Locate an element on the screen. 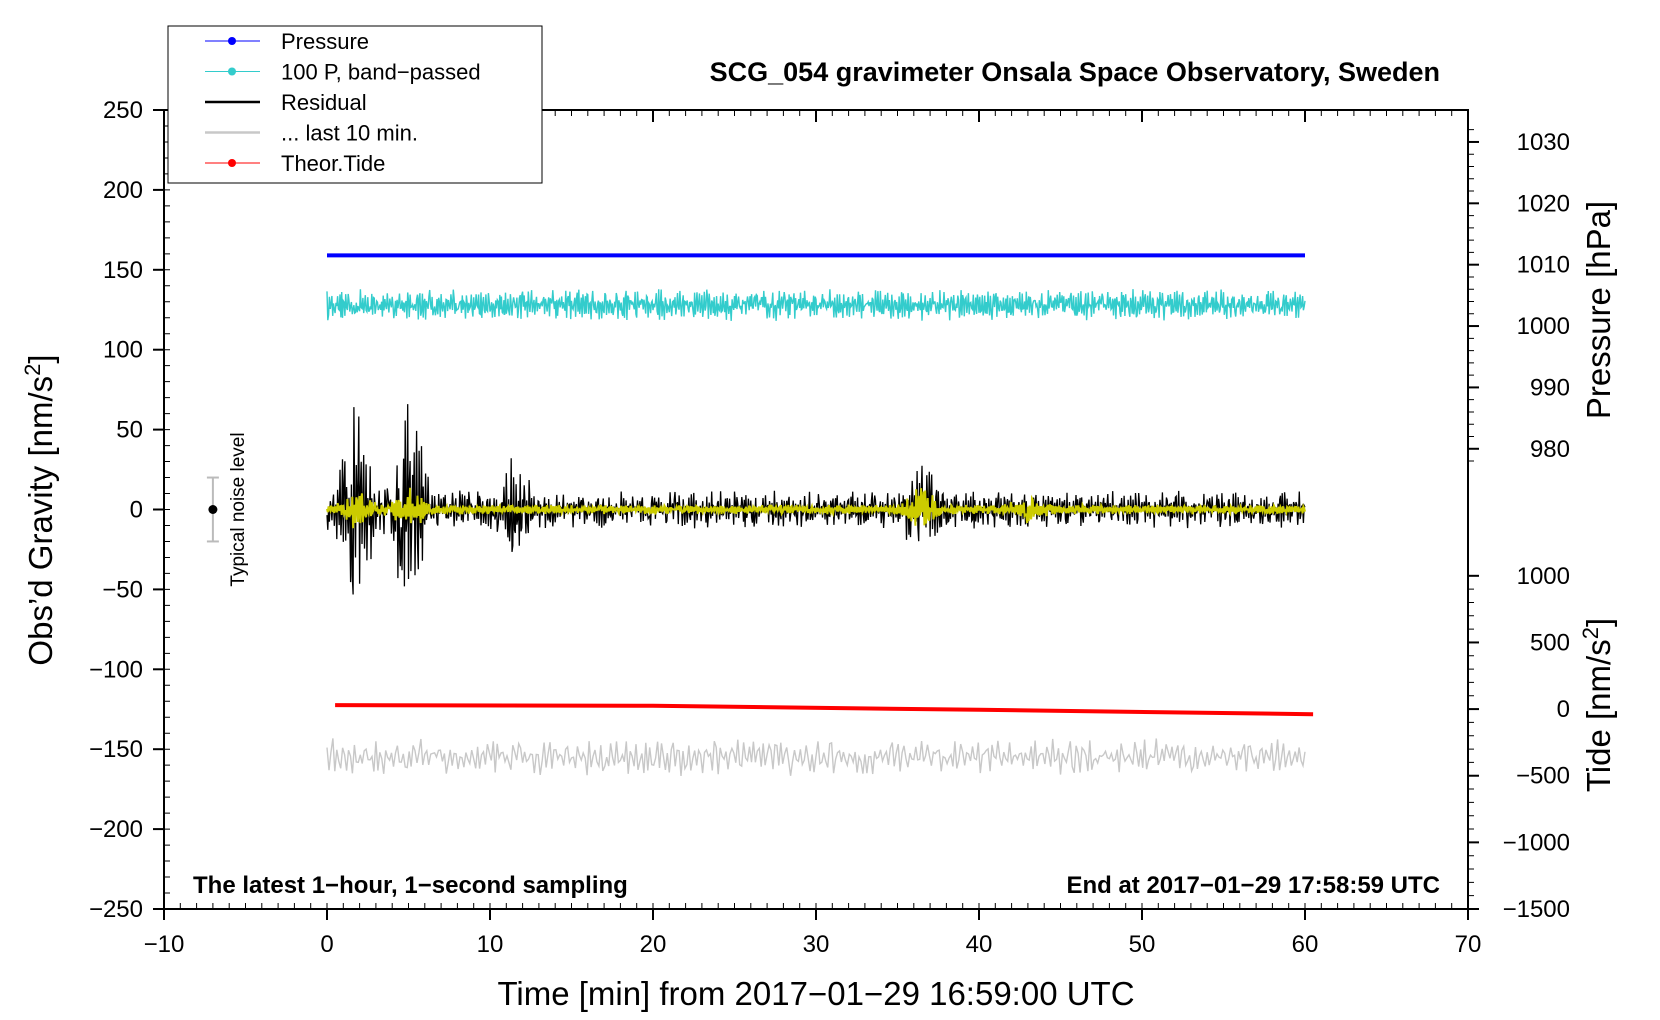 This screenshot has height=1020, width=1660. series-filtered-residual-line is located at coordinates (816, 508).